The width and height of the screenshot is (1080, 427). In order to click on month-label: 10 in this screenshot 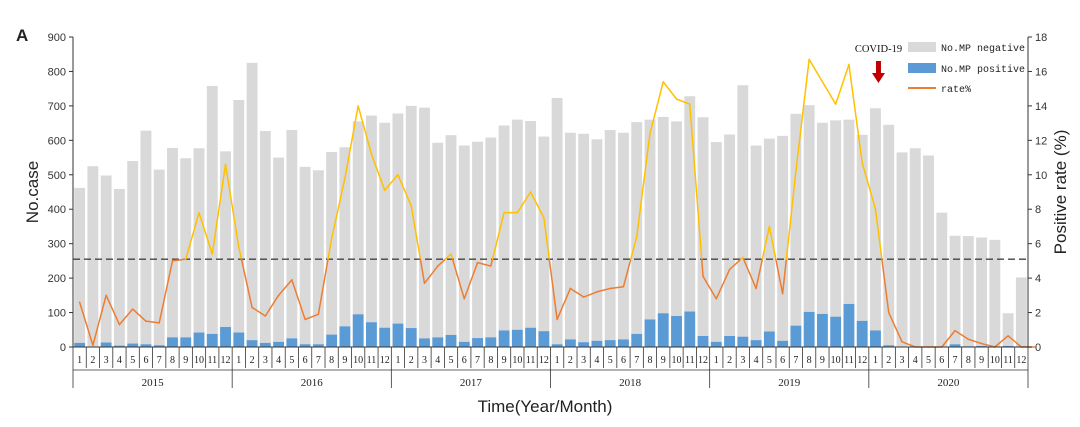, I will do `click(517, 360)`.